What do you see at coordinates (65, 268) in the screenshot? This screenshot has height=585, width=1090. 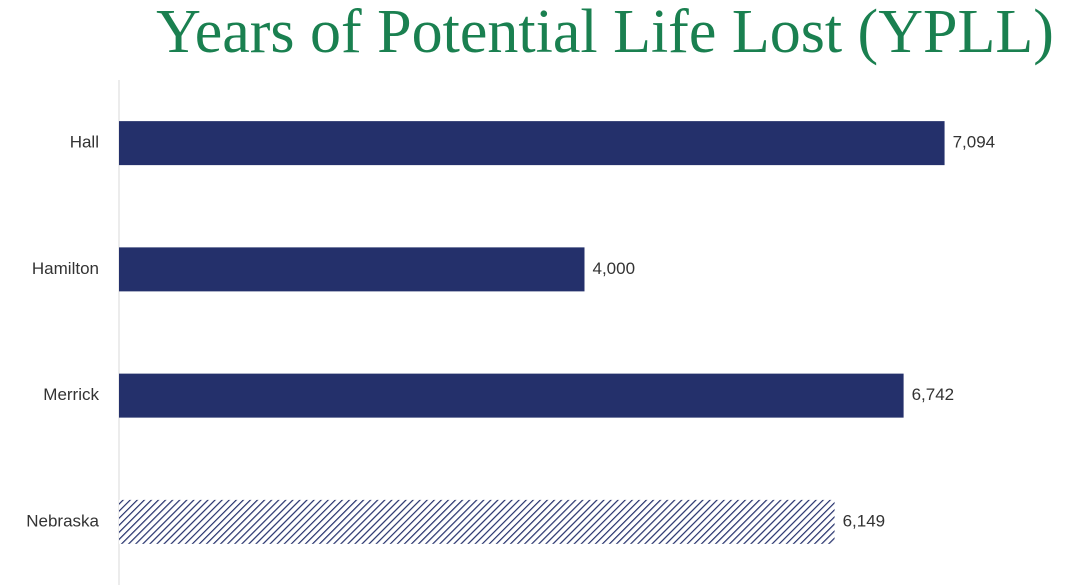 I see `category-label: Hamilton` at bounding box center [65, 268].